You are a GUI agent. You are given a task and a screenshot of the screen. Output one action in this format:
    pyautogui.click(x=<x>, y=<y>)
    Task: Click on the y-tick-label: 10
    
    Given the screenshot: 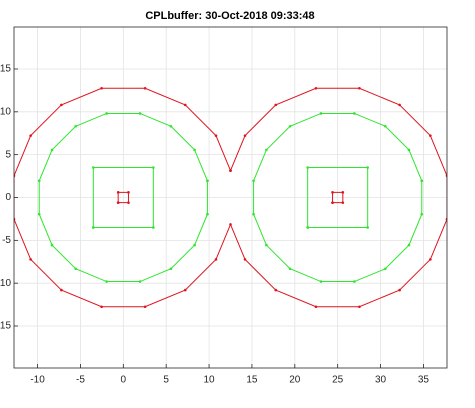 What is the action you would take?
    pyautogui.click(x=5, y=111)
    